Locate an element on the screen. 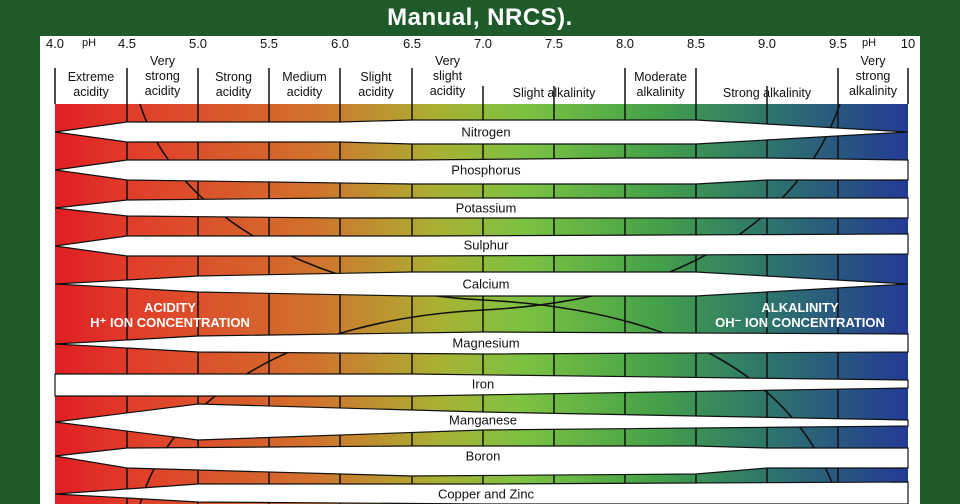 The image size is (960, 504). nutrient-label-magnesium: Magnesium is located at coordinates (486, 343).